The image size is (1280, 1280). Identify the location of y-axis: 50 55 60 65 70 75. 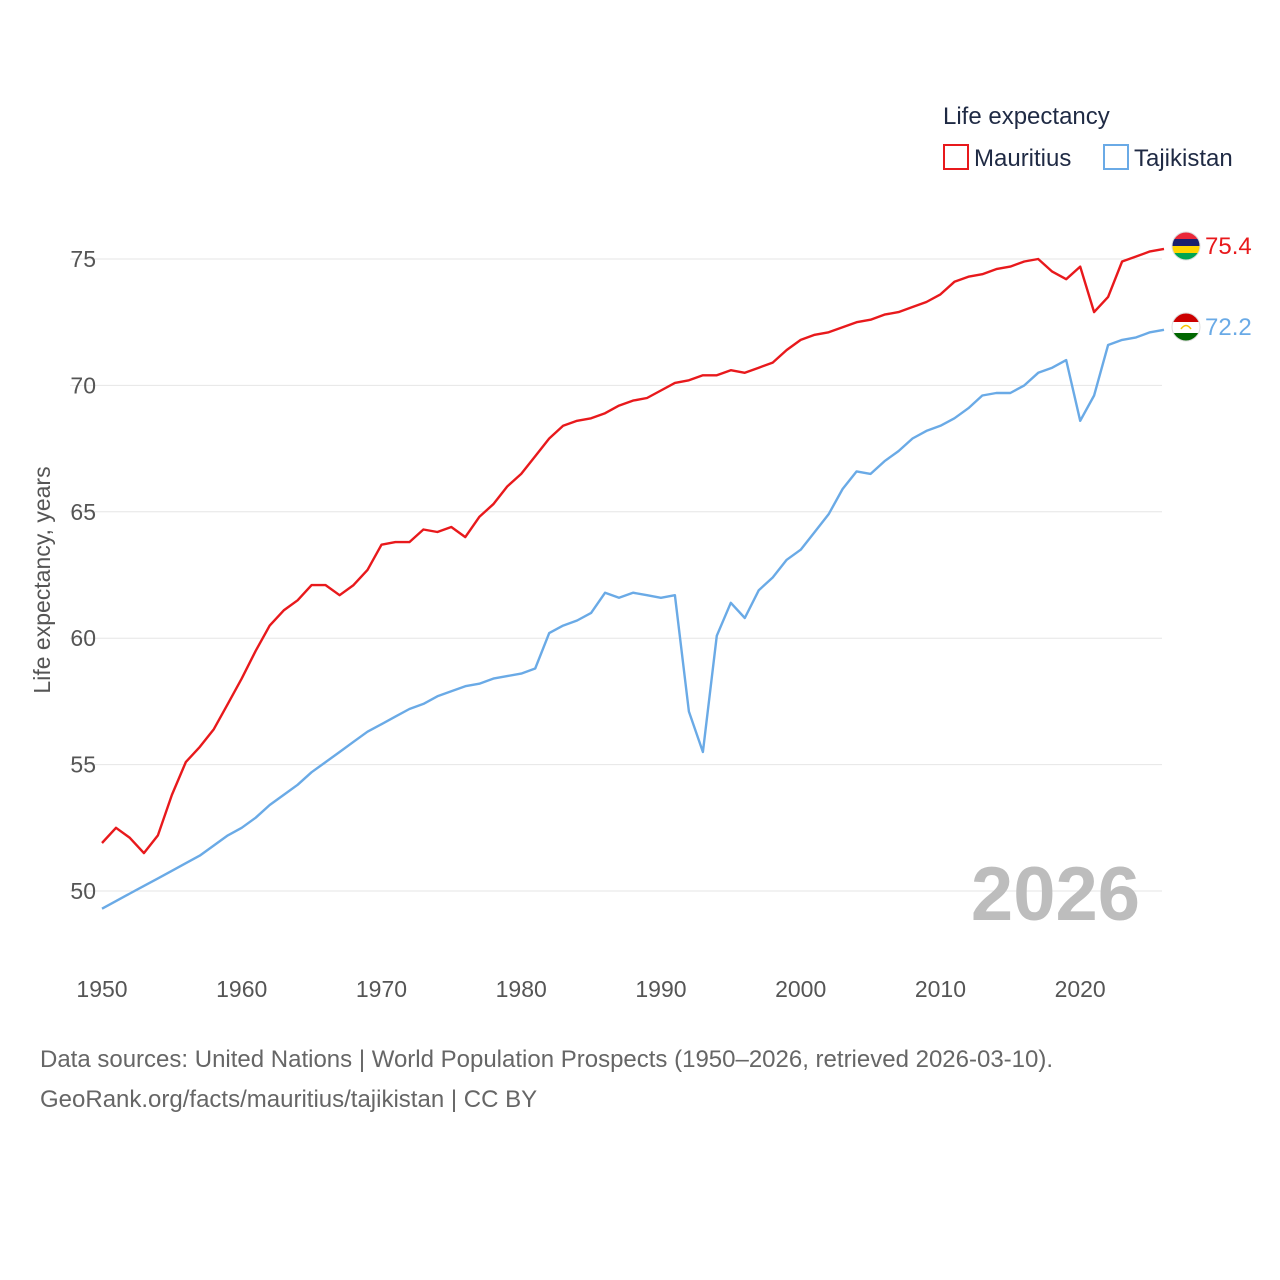
(83, 575).